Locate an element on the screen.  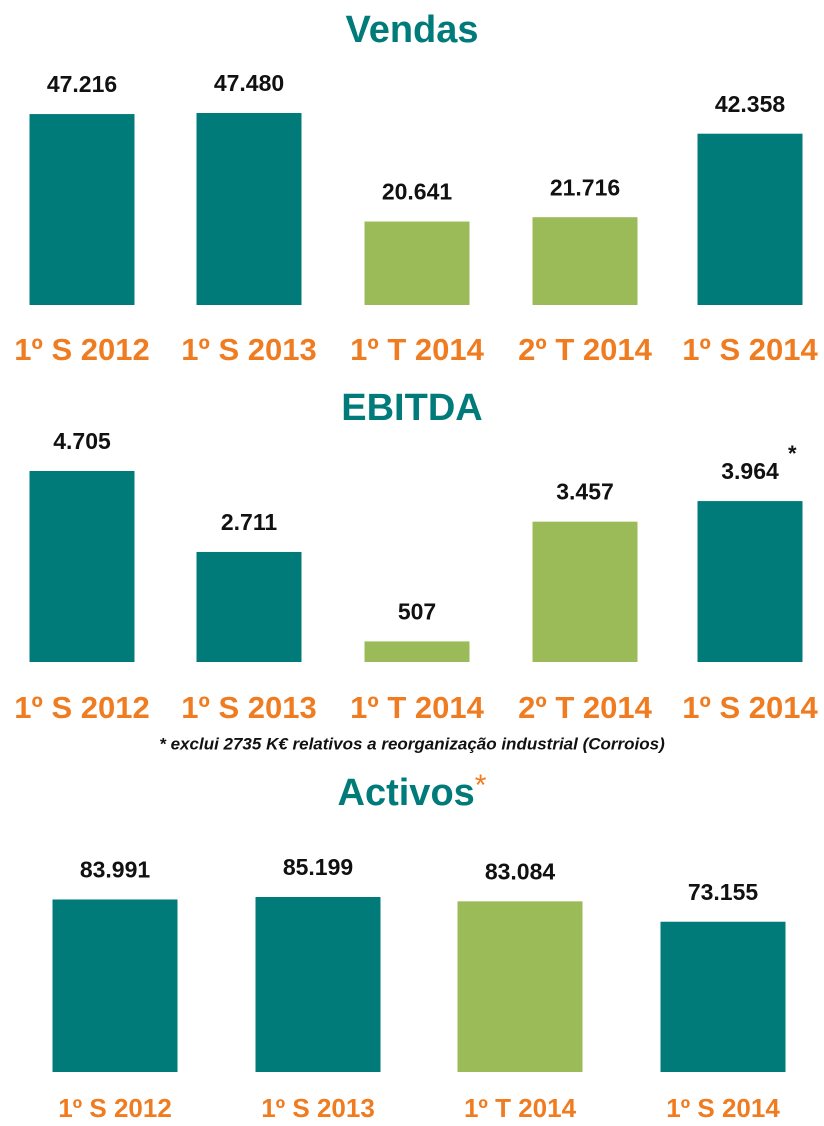
value-label: 3.964 is located at coordinates (750, 471).